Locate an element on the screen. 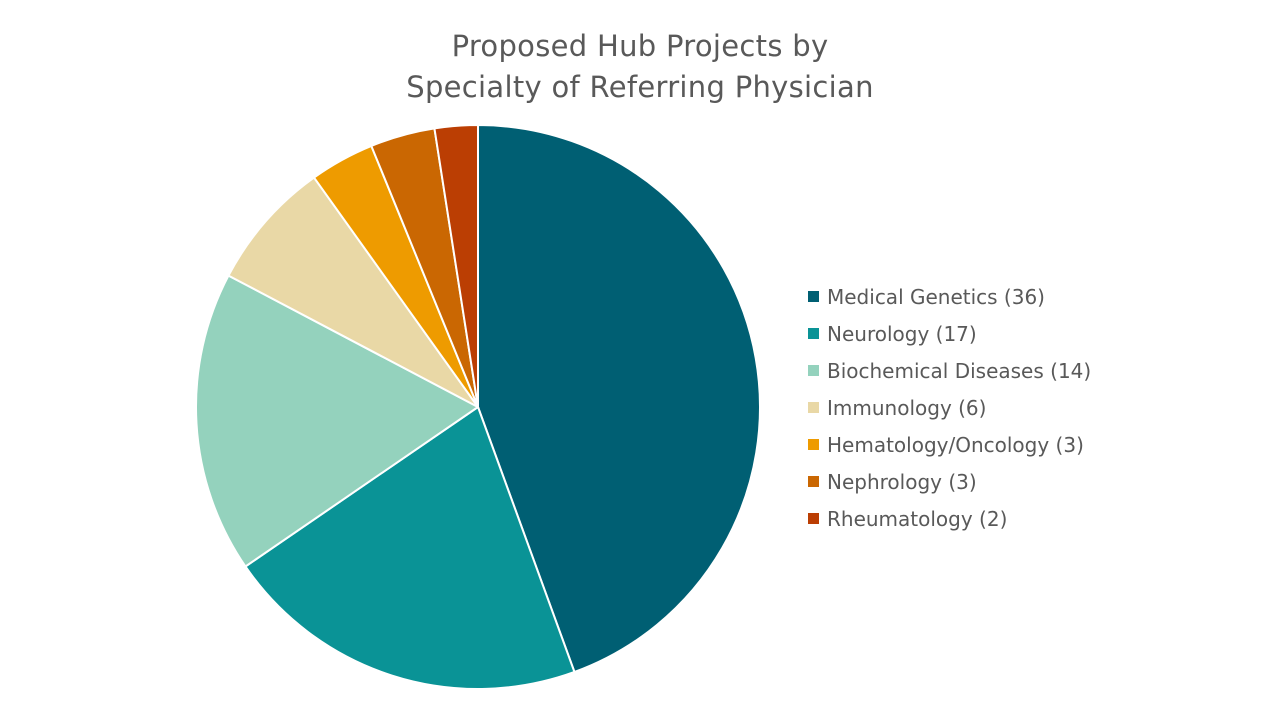  pie-slice-immunology is located at coordinates (353, 292).